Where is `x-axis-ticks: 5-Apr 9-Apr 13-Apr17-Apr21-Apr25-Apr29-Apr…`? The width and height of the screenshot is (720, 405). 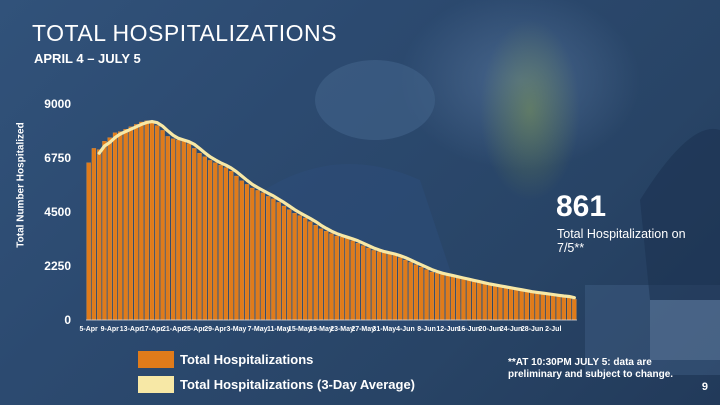
x-axis-ticks: 5-Apr 9-Apr 13-Apr17-Apr21-Apr25-Apr29-Apr… is located at coordinates (320, 329).